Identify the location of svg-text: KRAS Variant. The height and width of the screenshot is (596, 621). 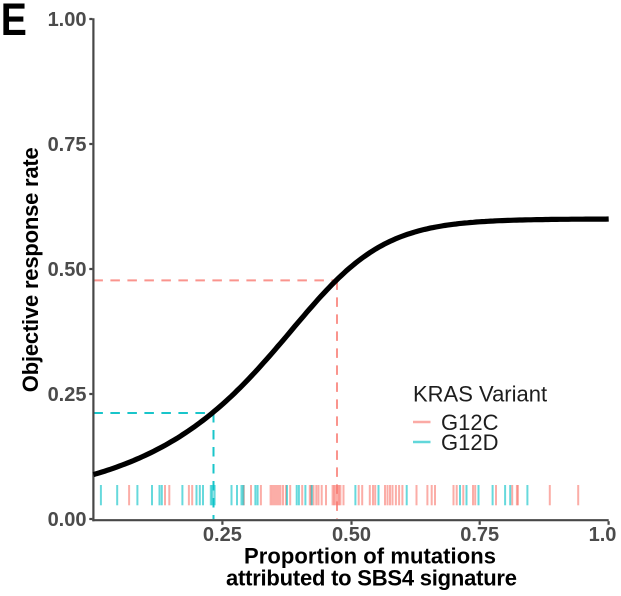
(480, 394).